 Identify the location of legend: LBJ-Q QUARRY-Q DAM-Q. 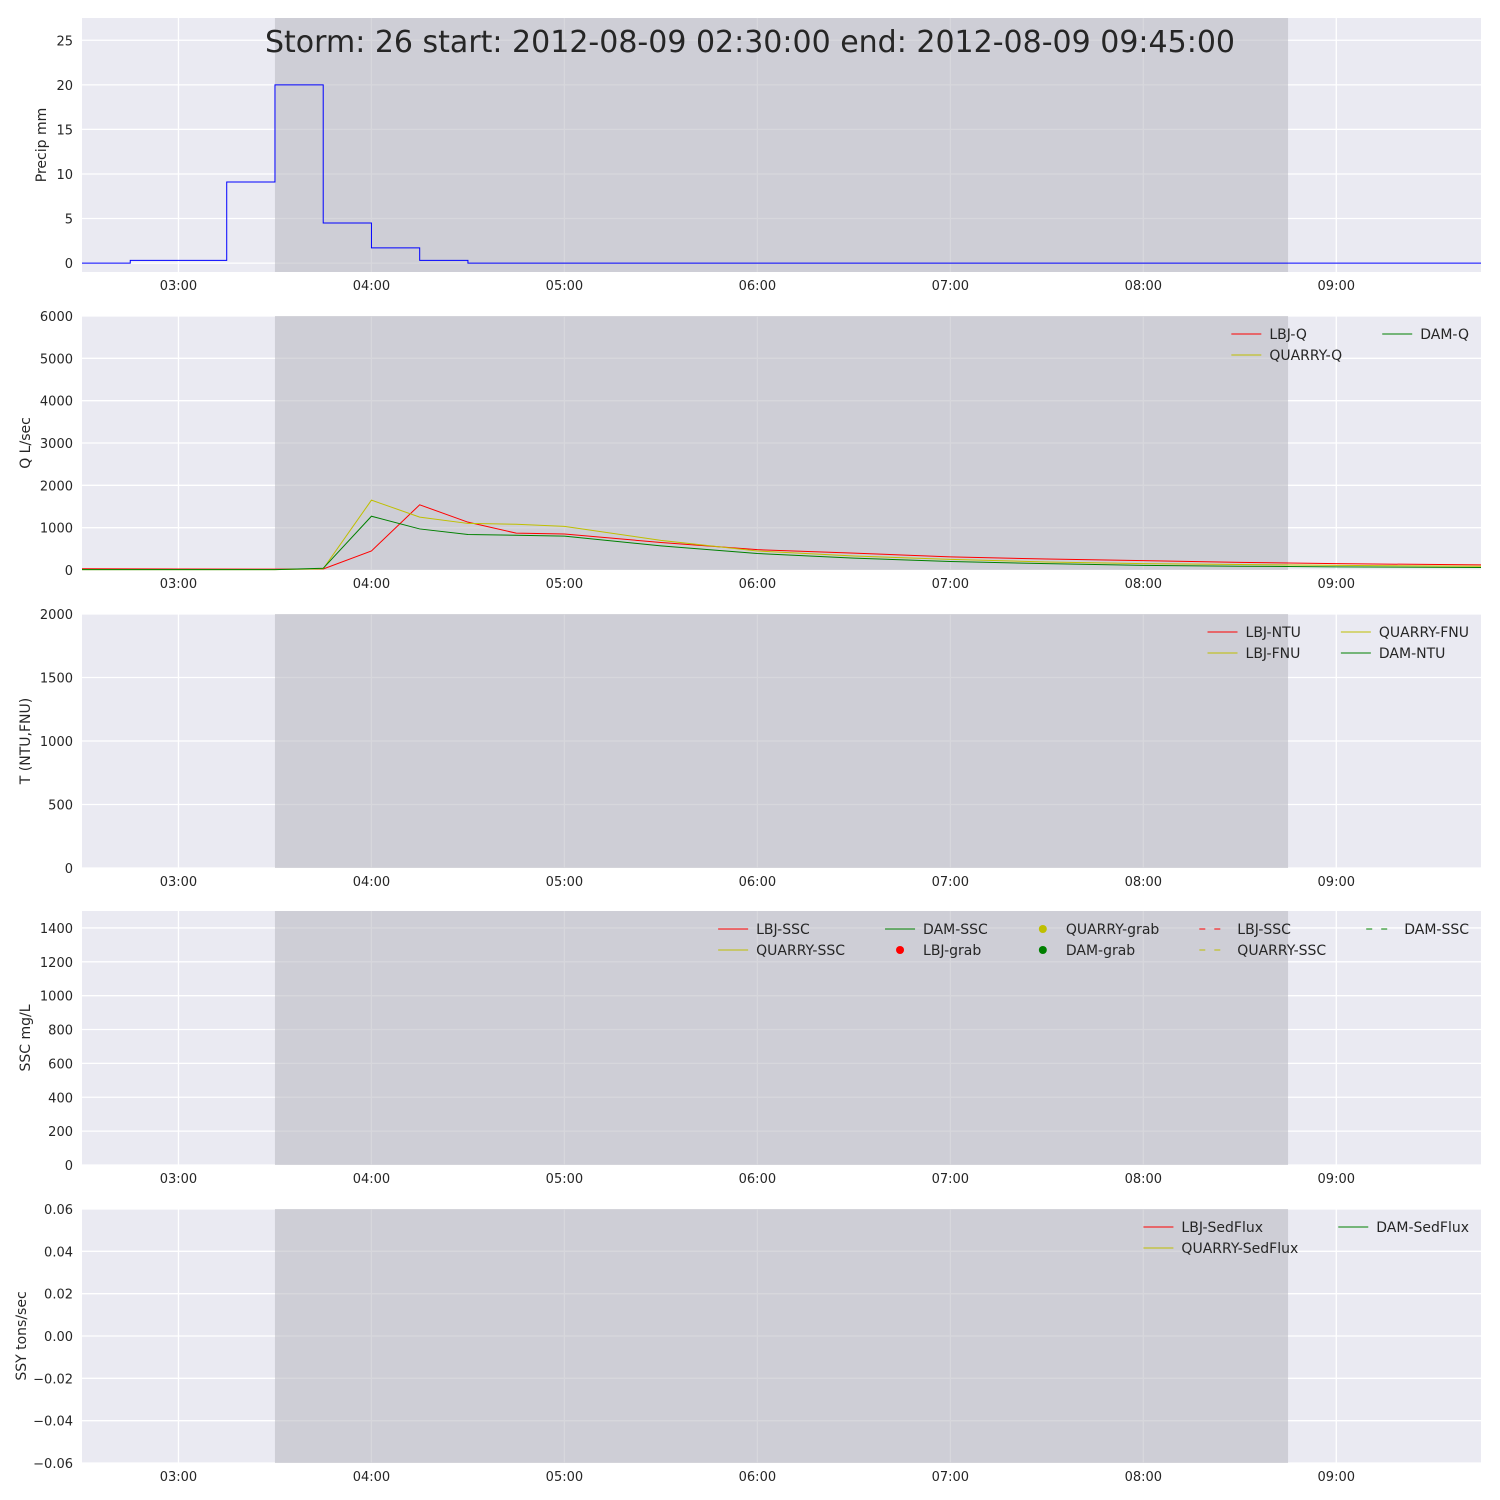
(1350, 345).